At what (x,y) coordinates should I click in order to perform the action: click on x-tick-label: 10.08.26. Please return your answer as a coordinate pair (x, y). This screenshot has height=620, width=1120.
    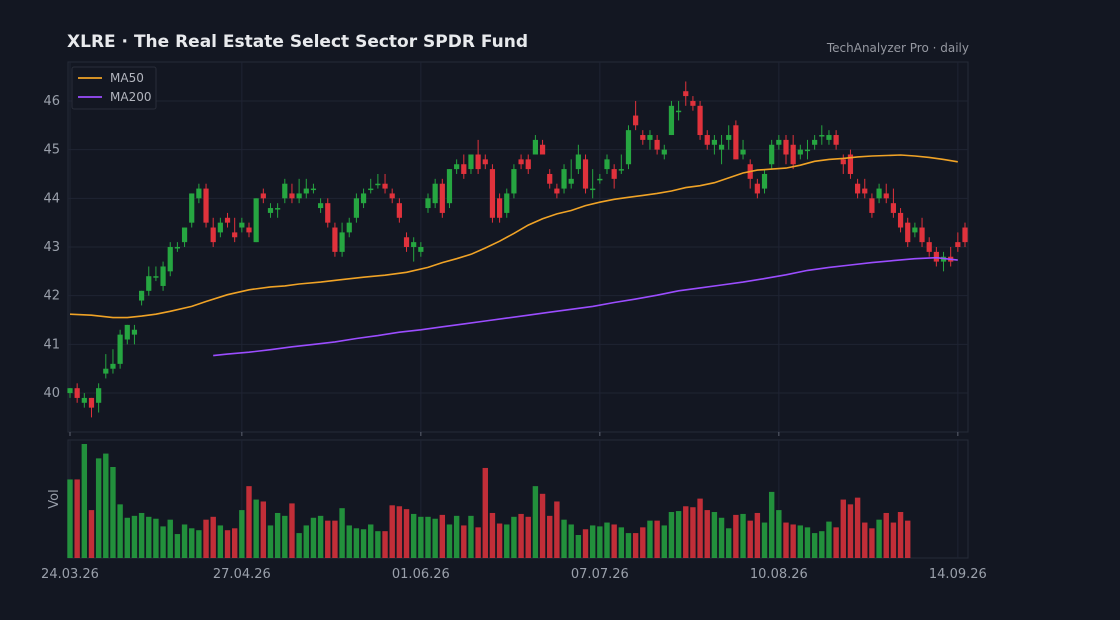
    Looking at the image, I should click on (779, 574).